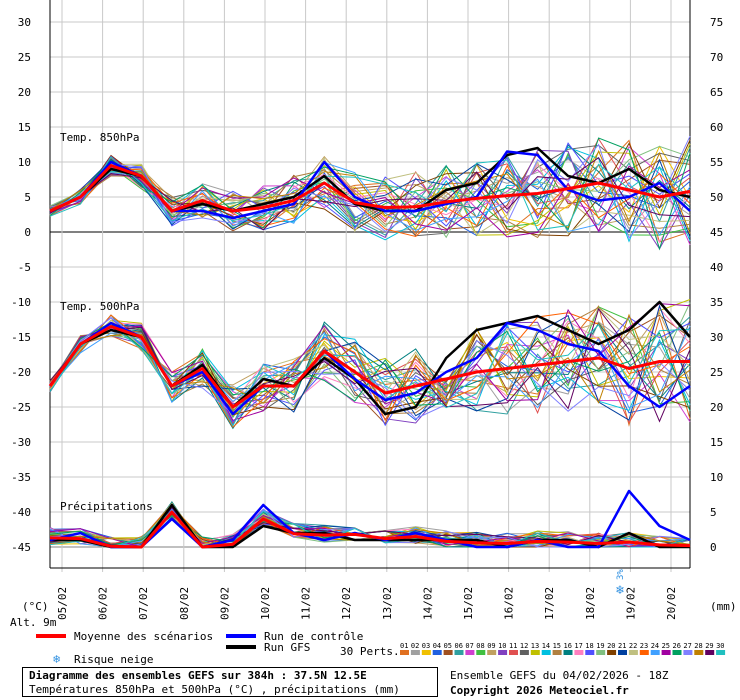 The width and height of the screenshot is (740, 700). Describe the element at coordinates (313, 636) in the screenshot. I see `legend-label-control: Run de contrôle` at that location.